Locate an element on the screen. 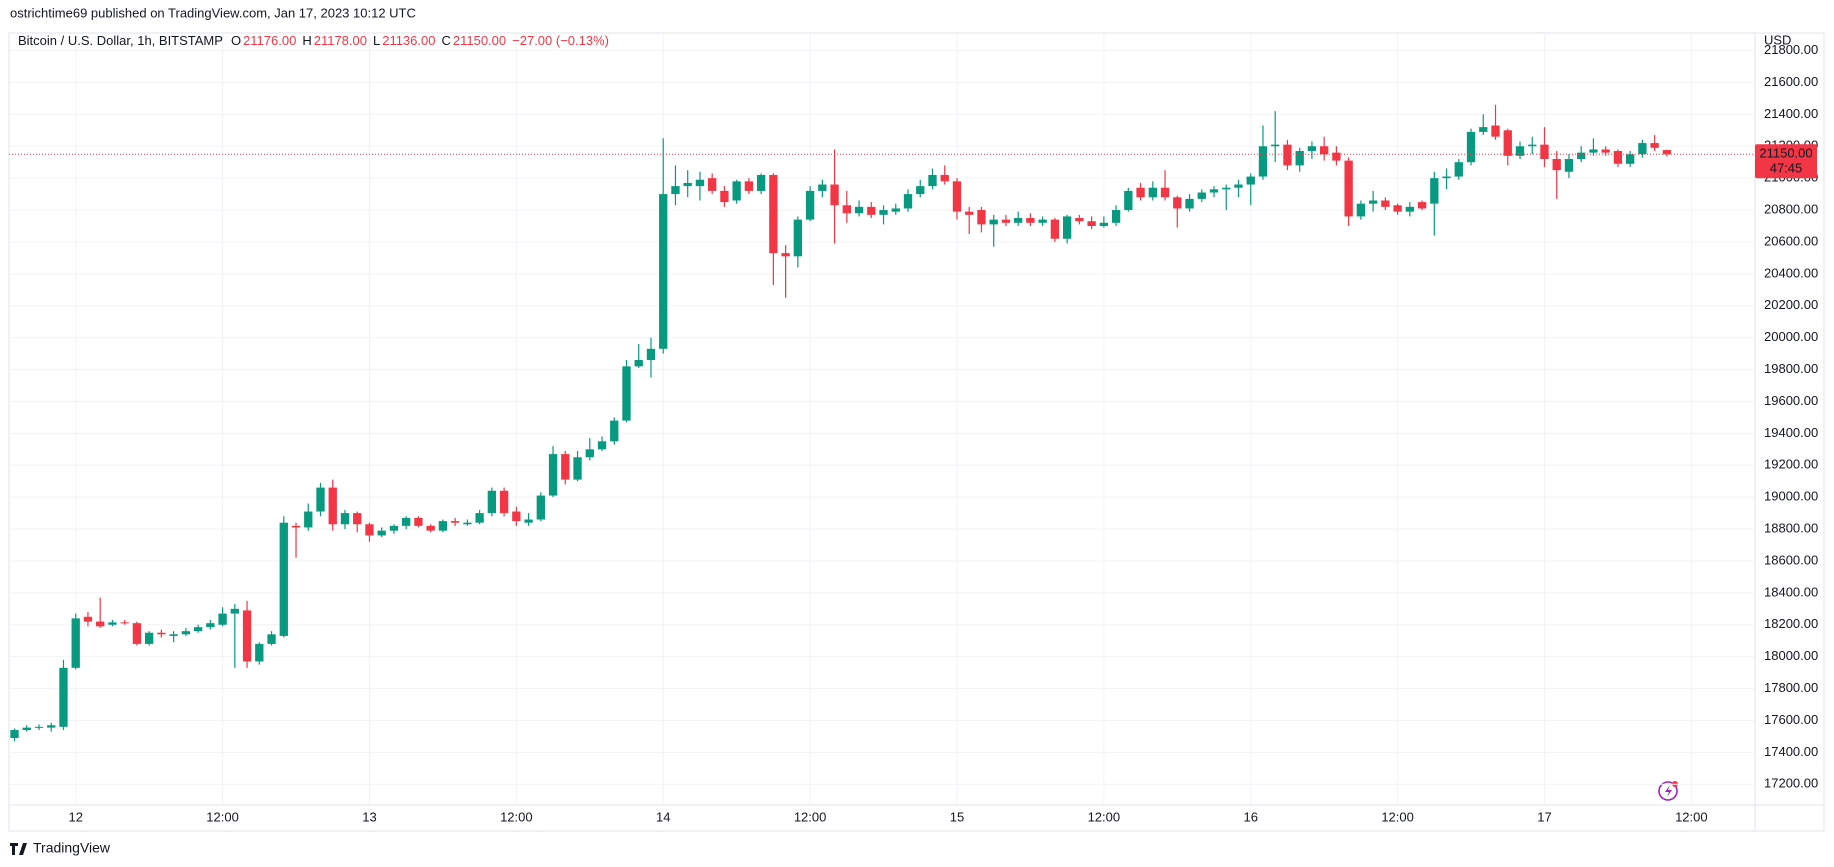  y-tick-label: 20200.00 is located at coordinates (1791, 304).